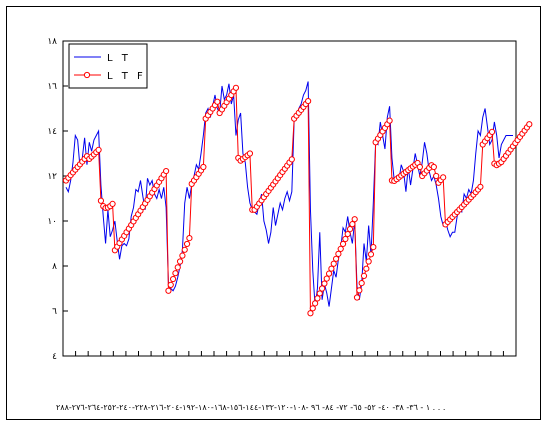 The height and width of the screenshot is (428, 549). I want to click on legend-label: L T F, so click(126, 76).